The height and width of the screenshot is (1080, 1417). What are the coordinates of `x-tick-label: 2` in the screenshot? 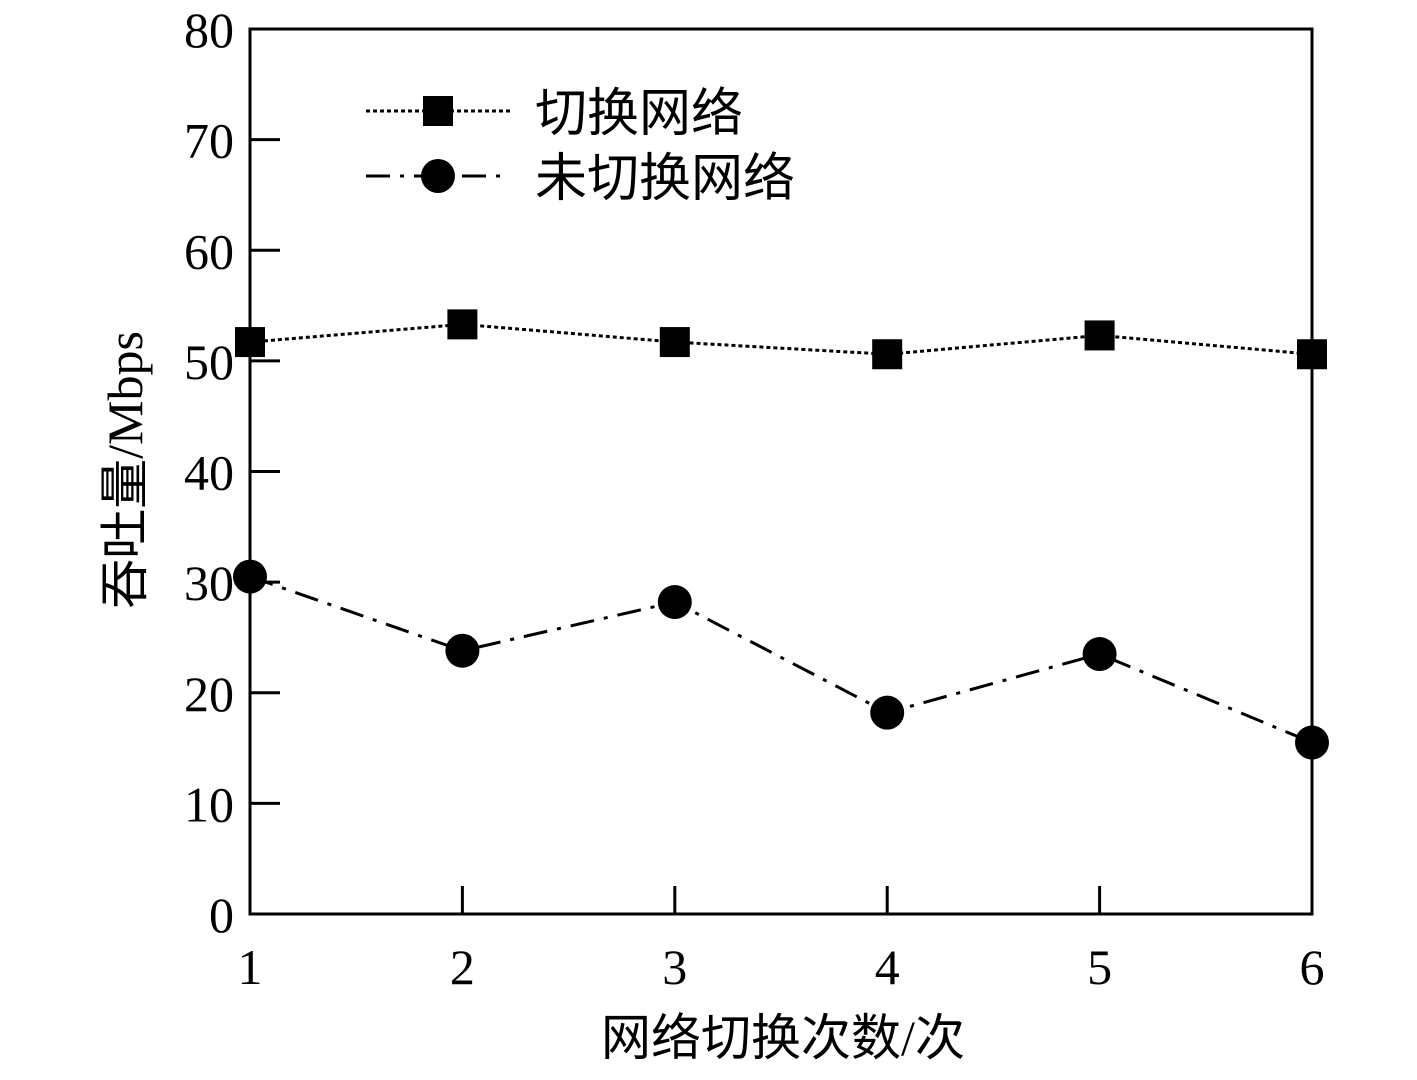 It's located at (462, 967).